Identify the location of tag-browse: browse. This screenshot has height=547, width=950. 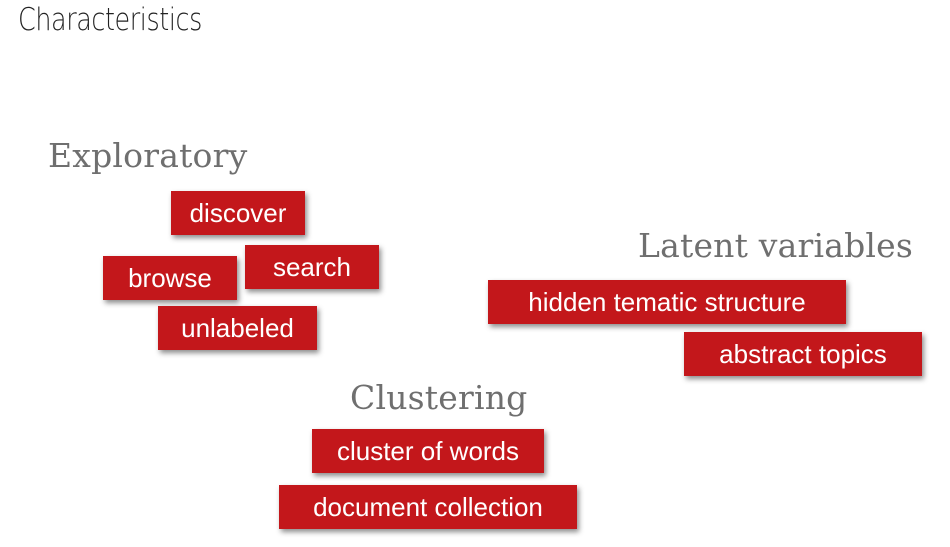
(170, 278).